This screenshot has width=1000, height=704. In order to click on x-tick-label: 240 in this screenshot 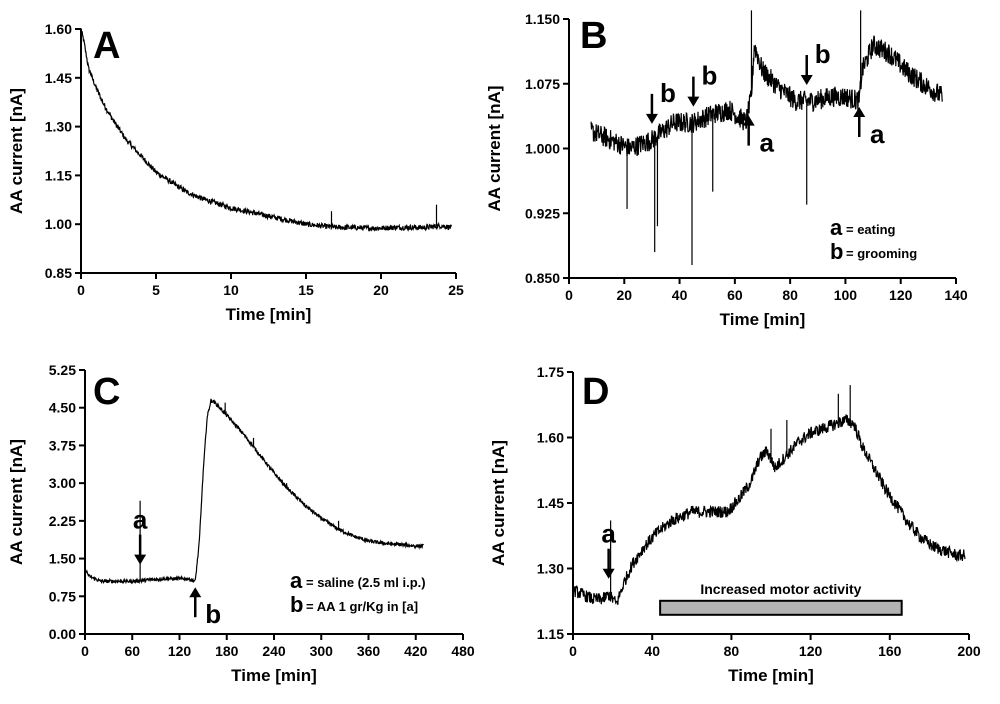, I will do `click(274, 651)`.